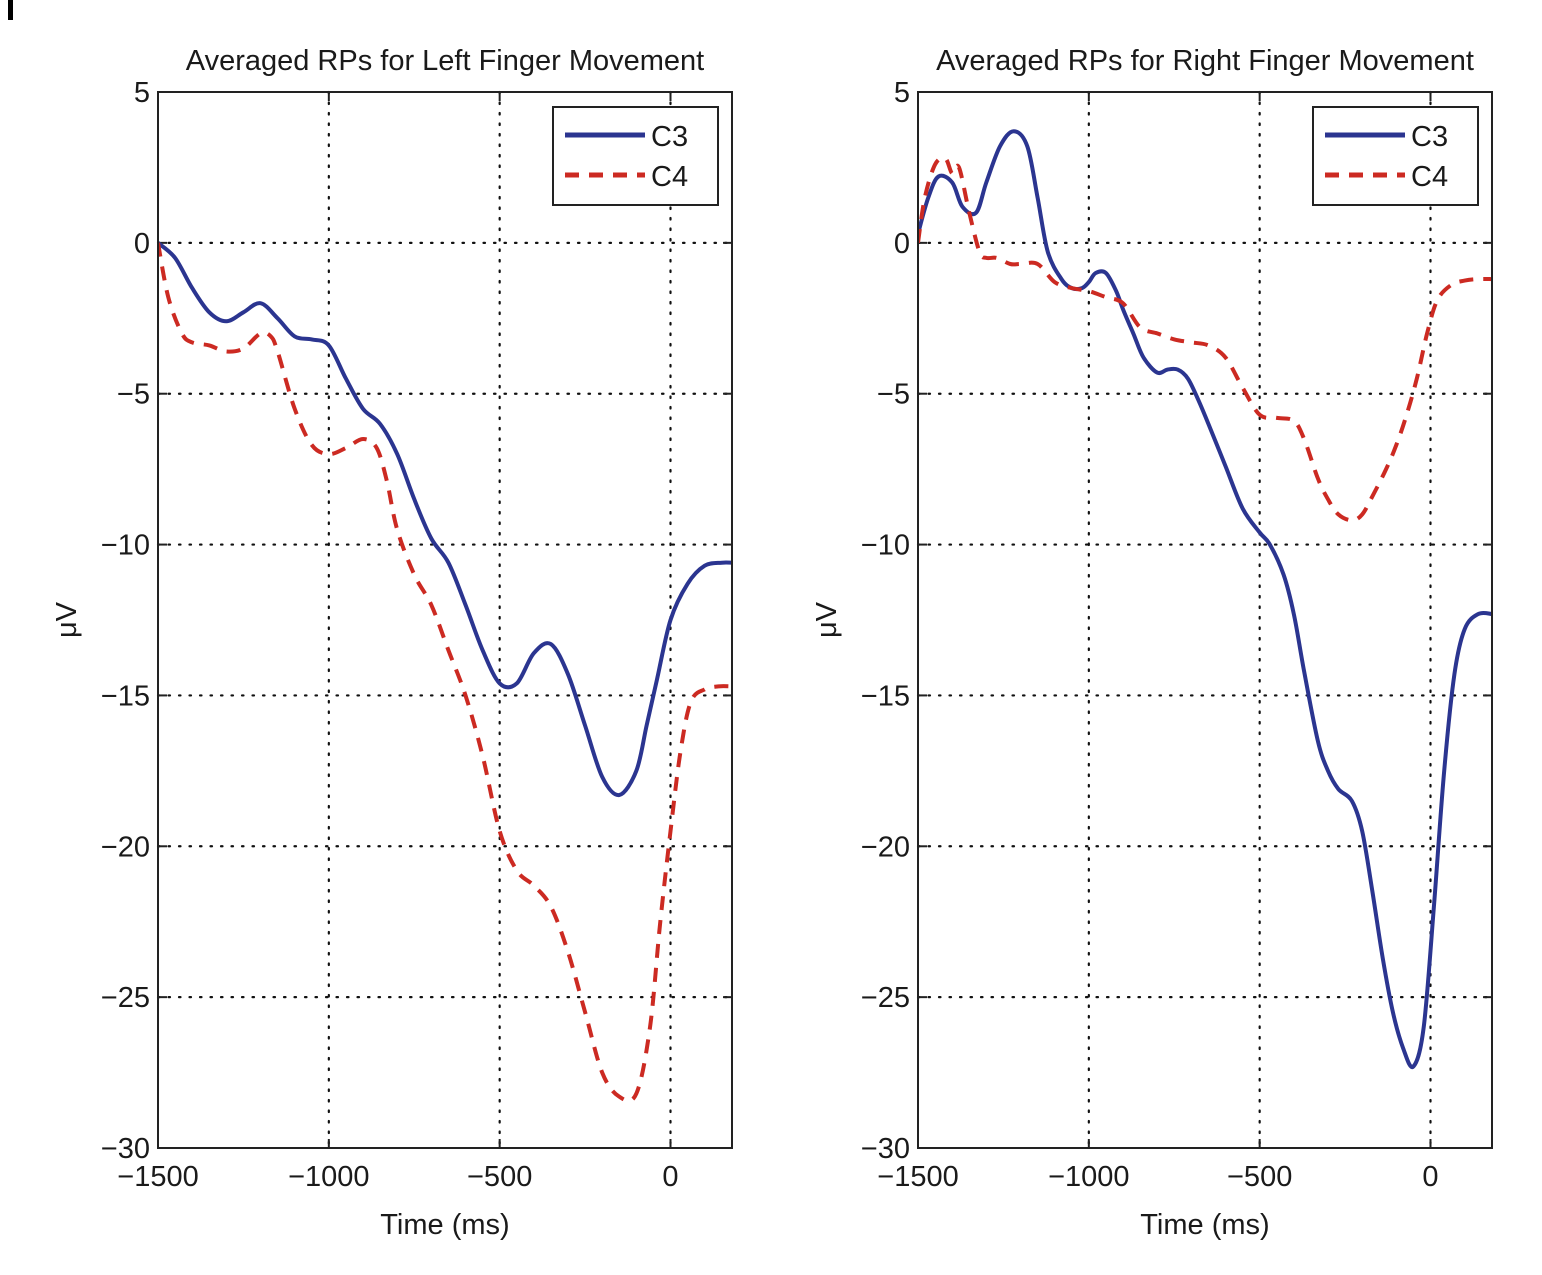 The height and width of the screenshot is (1275, 1542). I want to click on series-line-c4, so click(1205, 339).